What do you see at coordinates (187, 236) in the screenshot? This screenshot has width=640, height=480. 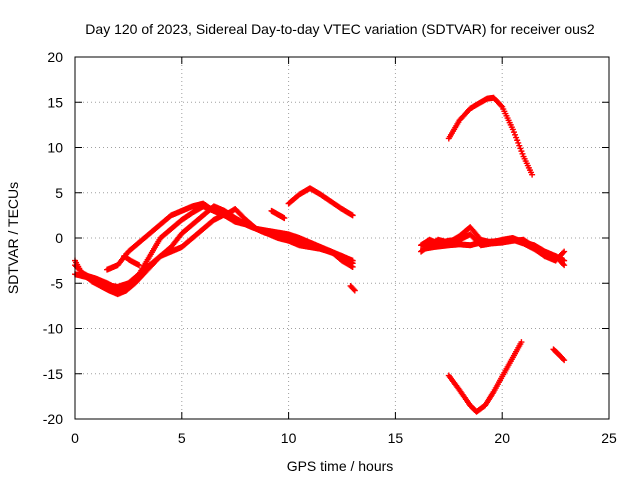 I see `series-arc-d` at bounding box center [187, 236].